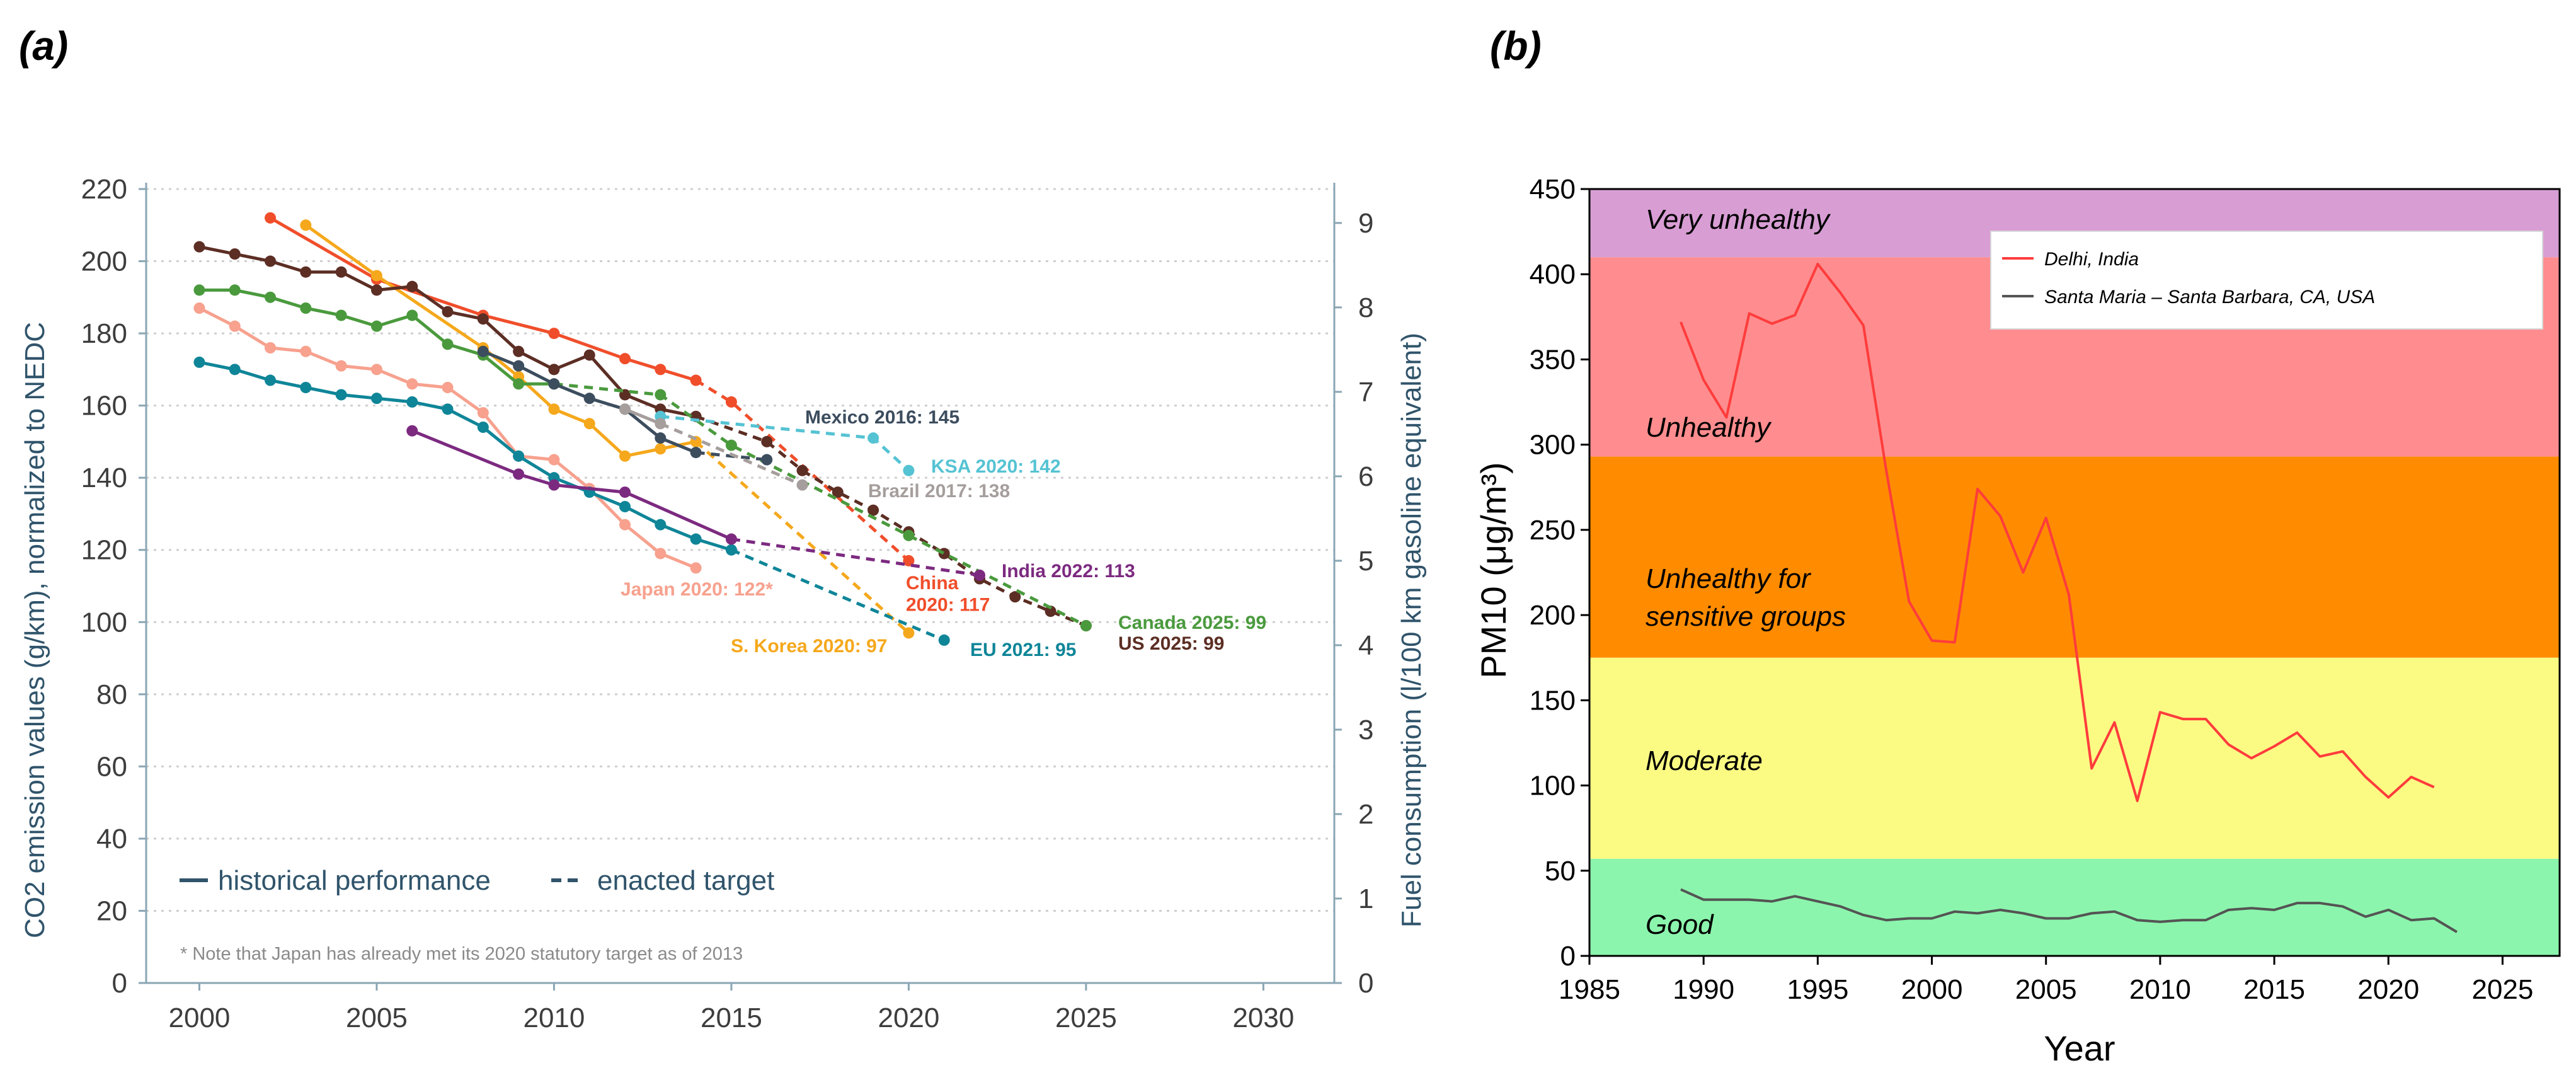 The height and width of the screenshot is (1092, 2576). Describe the element at coordinates (104, 550) in the screenshot. I see `a-y-tick-label-120: 120` at that location.